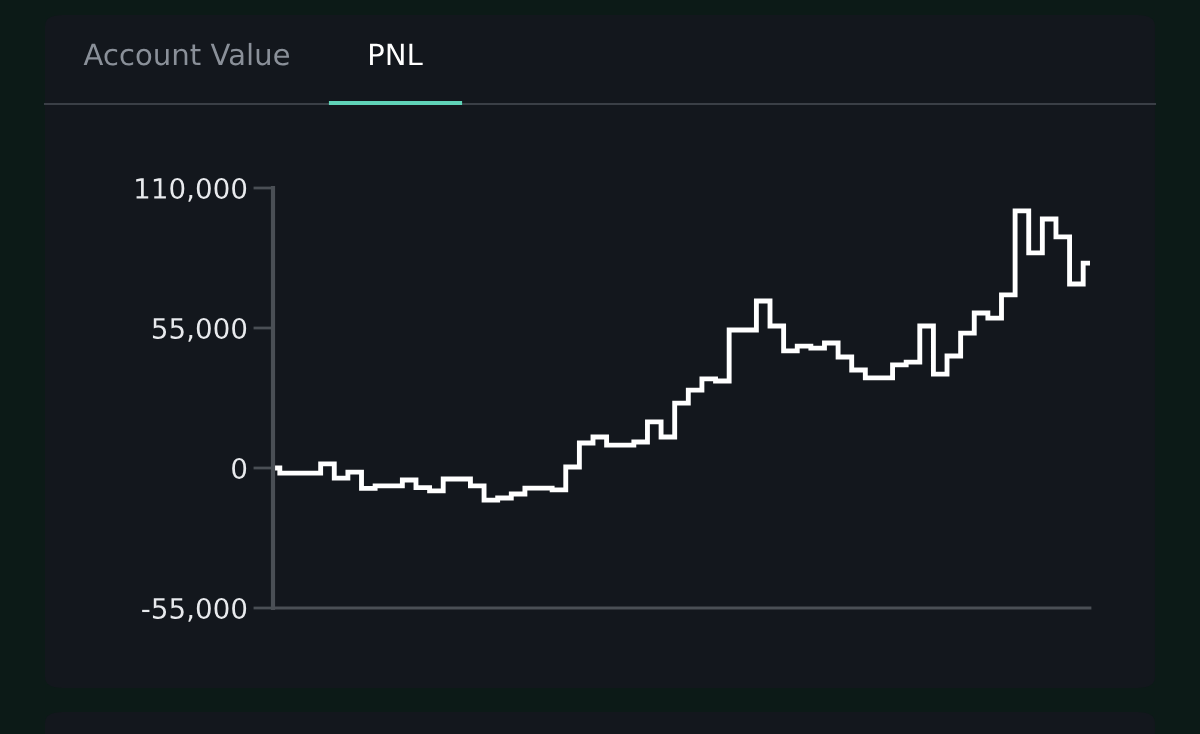 This screenshot has width=1200, height=734. I want to click on y-tick-label: 110,000, so click(191, 189).